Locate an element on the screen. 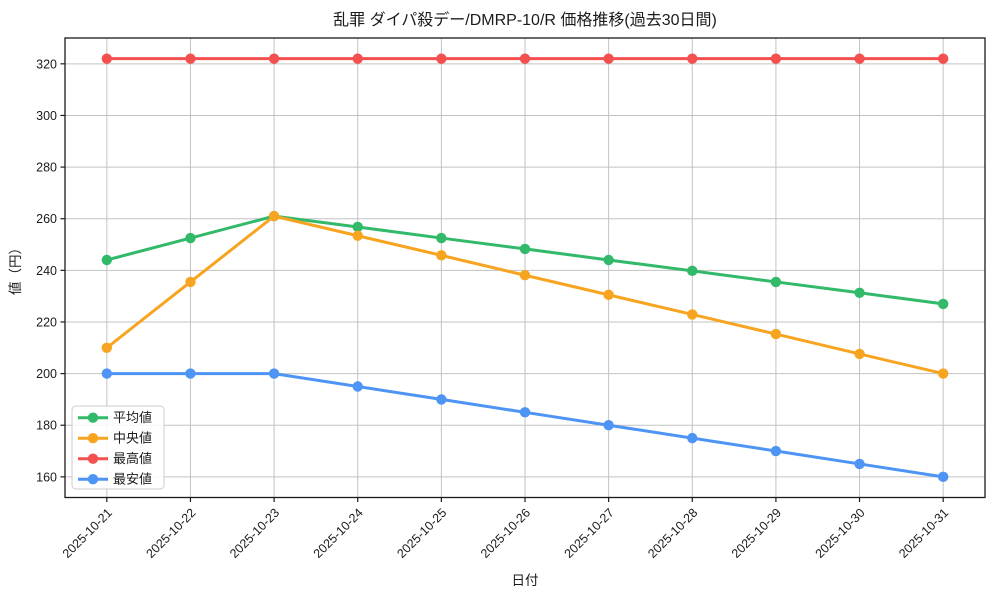 The width and height of the screenshot is (1000, 600). x-tick-label: 2025-10-23 is located at coordinates (254, 533).